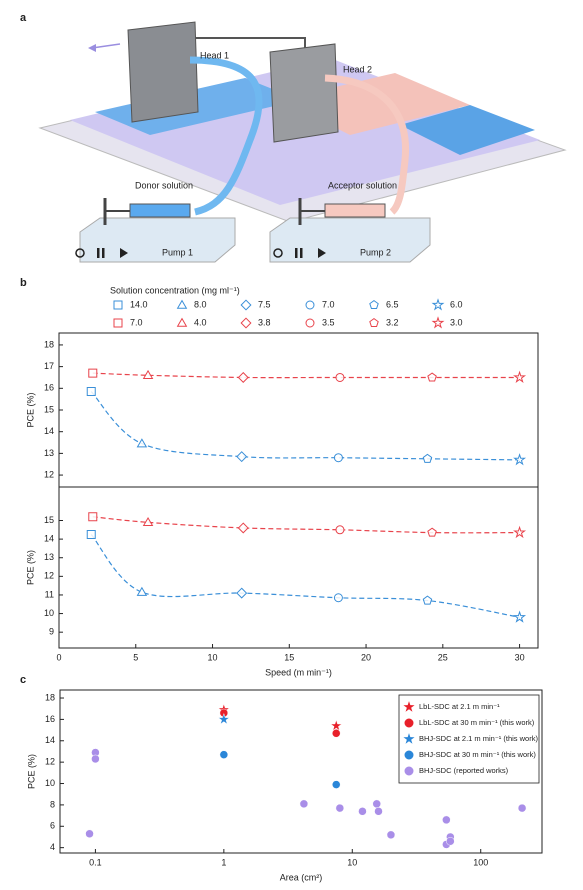 The width and height of the screenshot is (583, 890). Describe the element at coordinates (23, 680) in the screenshot. I see `panel-label: c` at that location.